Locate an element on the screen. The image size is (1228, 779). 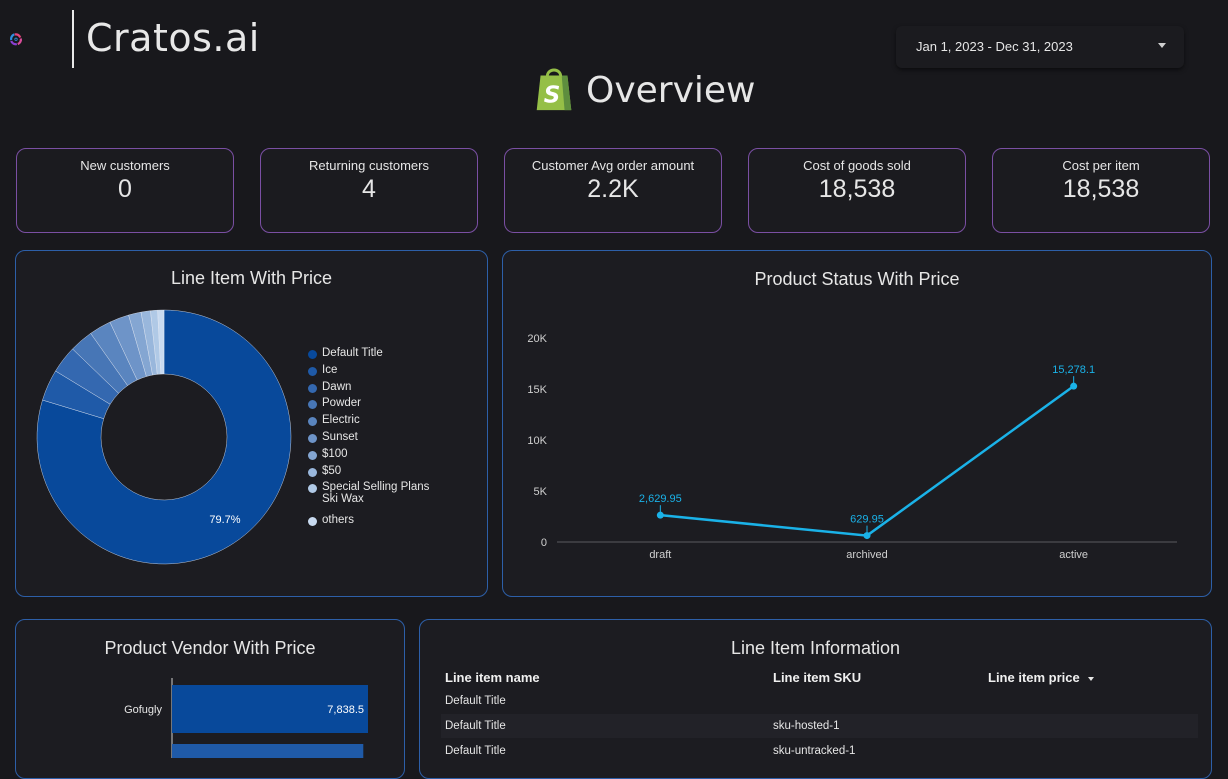
y-tick-label: 0 is located at coordinates (544, 543).